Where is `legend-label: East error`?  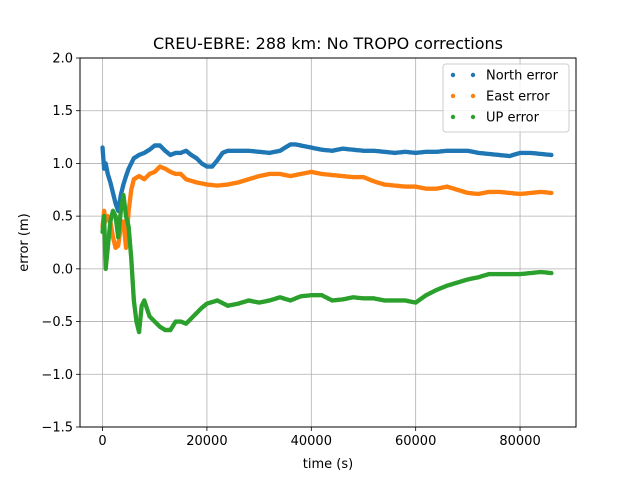
legend-label: East error is located at coordinates (518, 97).